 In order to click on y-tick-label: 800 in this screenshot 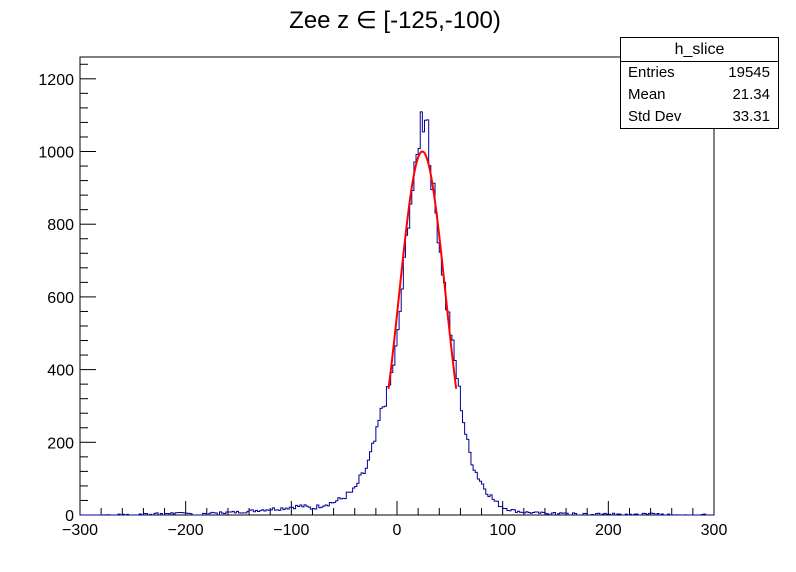, I will do `click(60, 225)`.